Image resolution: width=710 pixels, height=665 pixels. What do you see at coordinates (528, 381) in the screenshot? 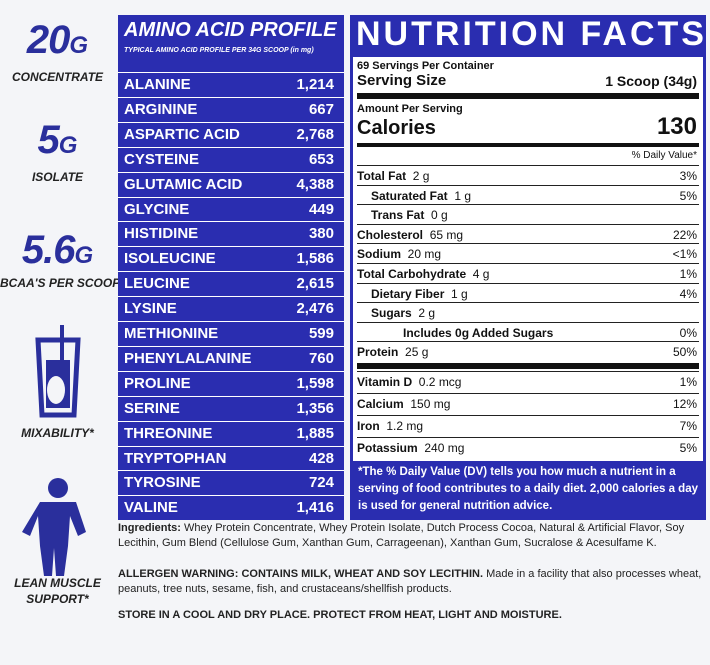
I see `nutrient-row: Vitamin D 0.2 mcg 1%` at bounding box center [528, 381].